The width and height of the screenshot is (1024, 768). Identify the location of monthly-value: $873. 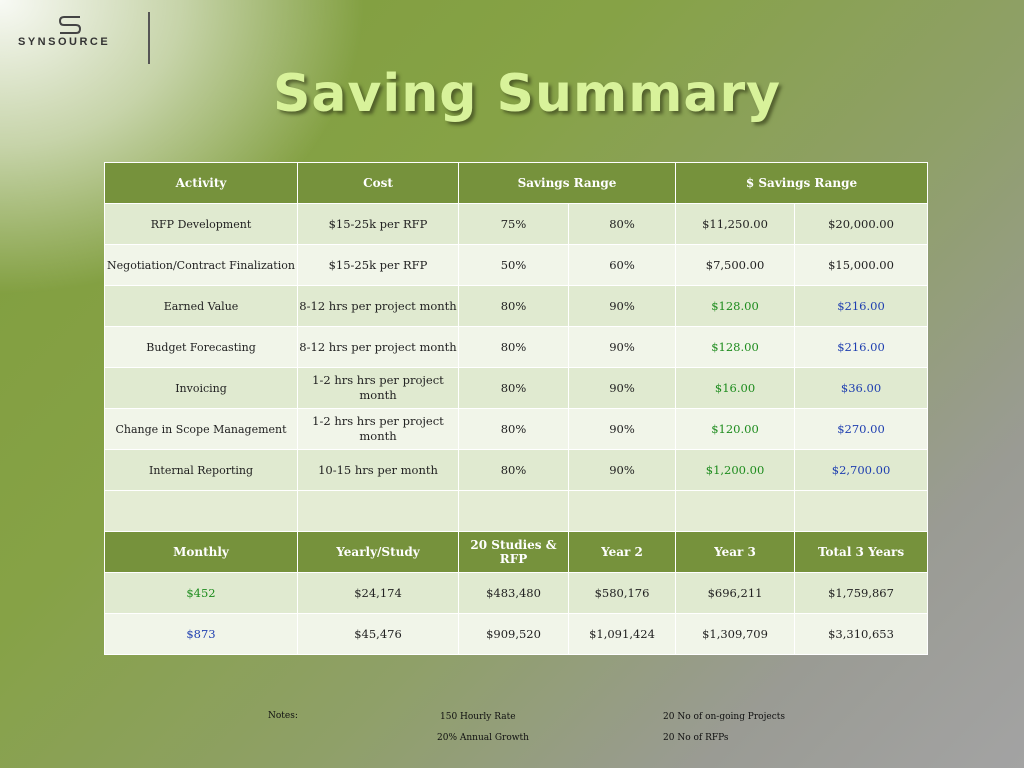
(201, 634).